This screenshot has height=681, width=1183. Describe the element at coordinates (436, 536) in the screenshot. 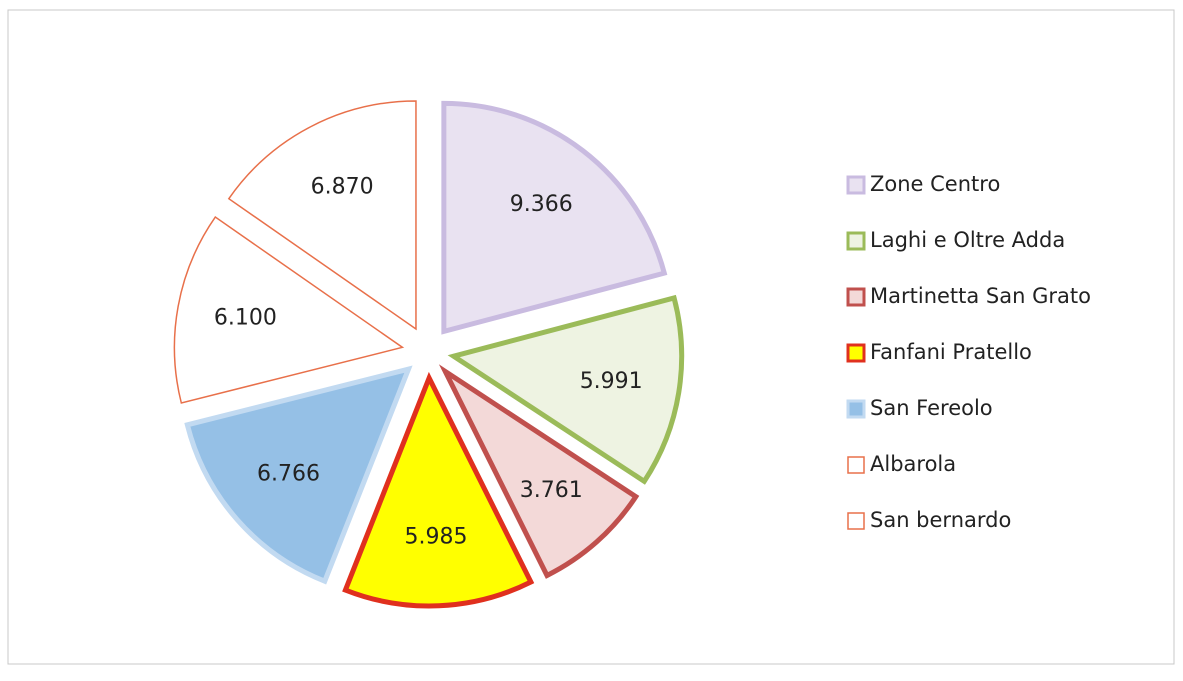

I see `data-label: 5.985` at that location.